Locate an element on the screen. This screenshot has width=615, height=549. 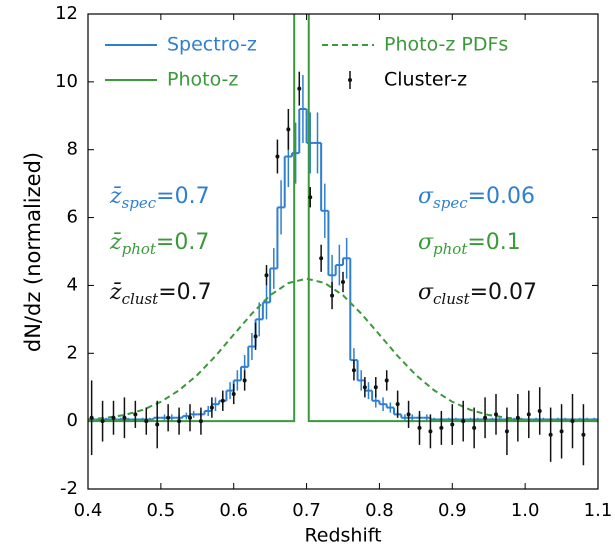
annotation-value: =0.1 is located at coordinates (493, 242).